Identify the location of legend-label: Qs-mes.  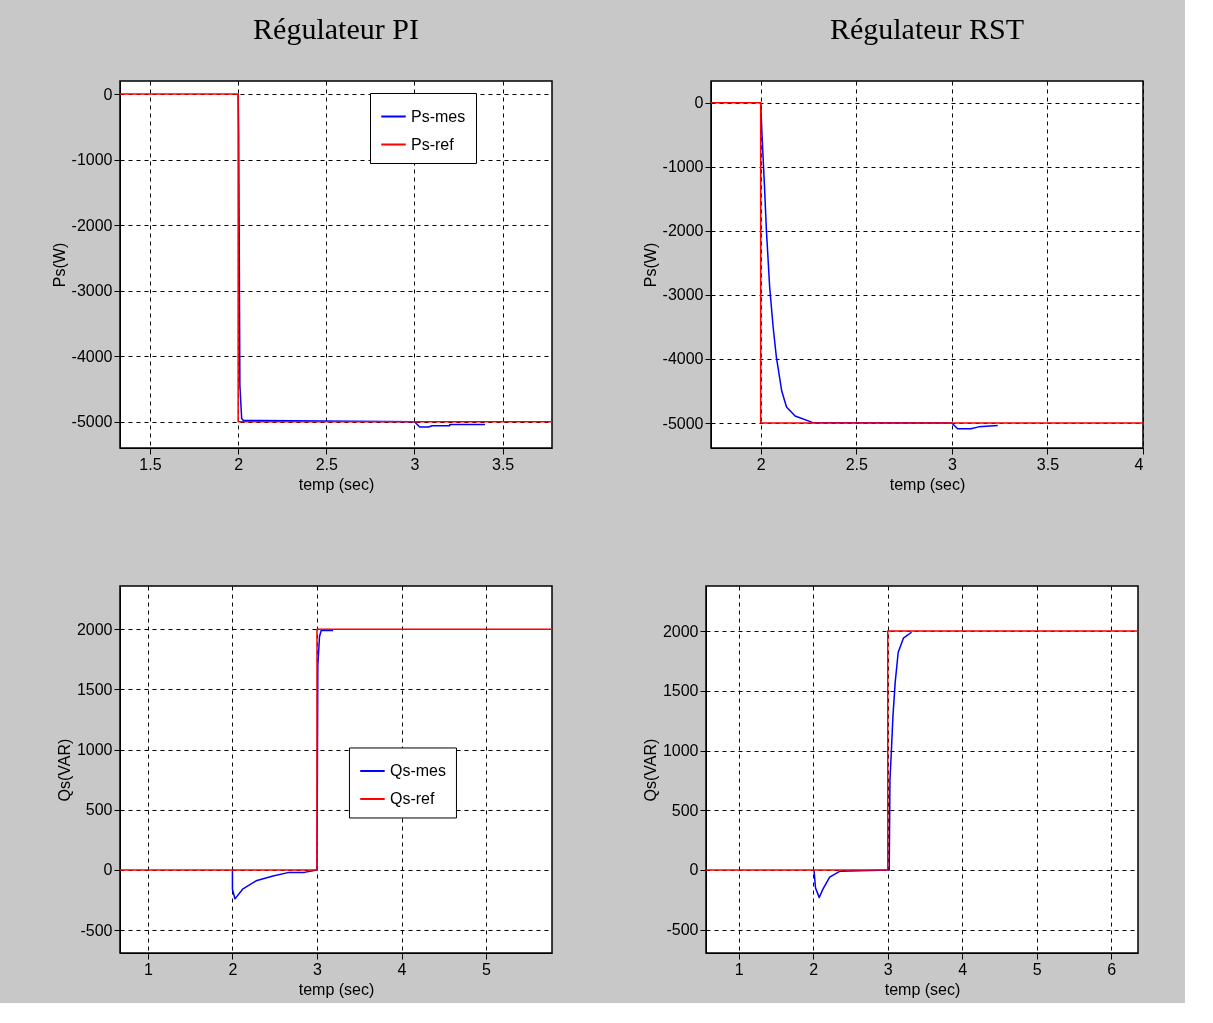
(417, 770).